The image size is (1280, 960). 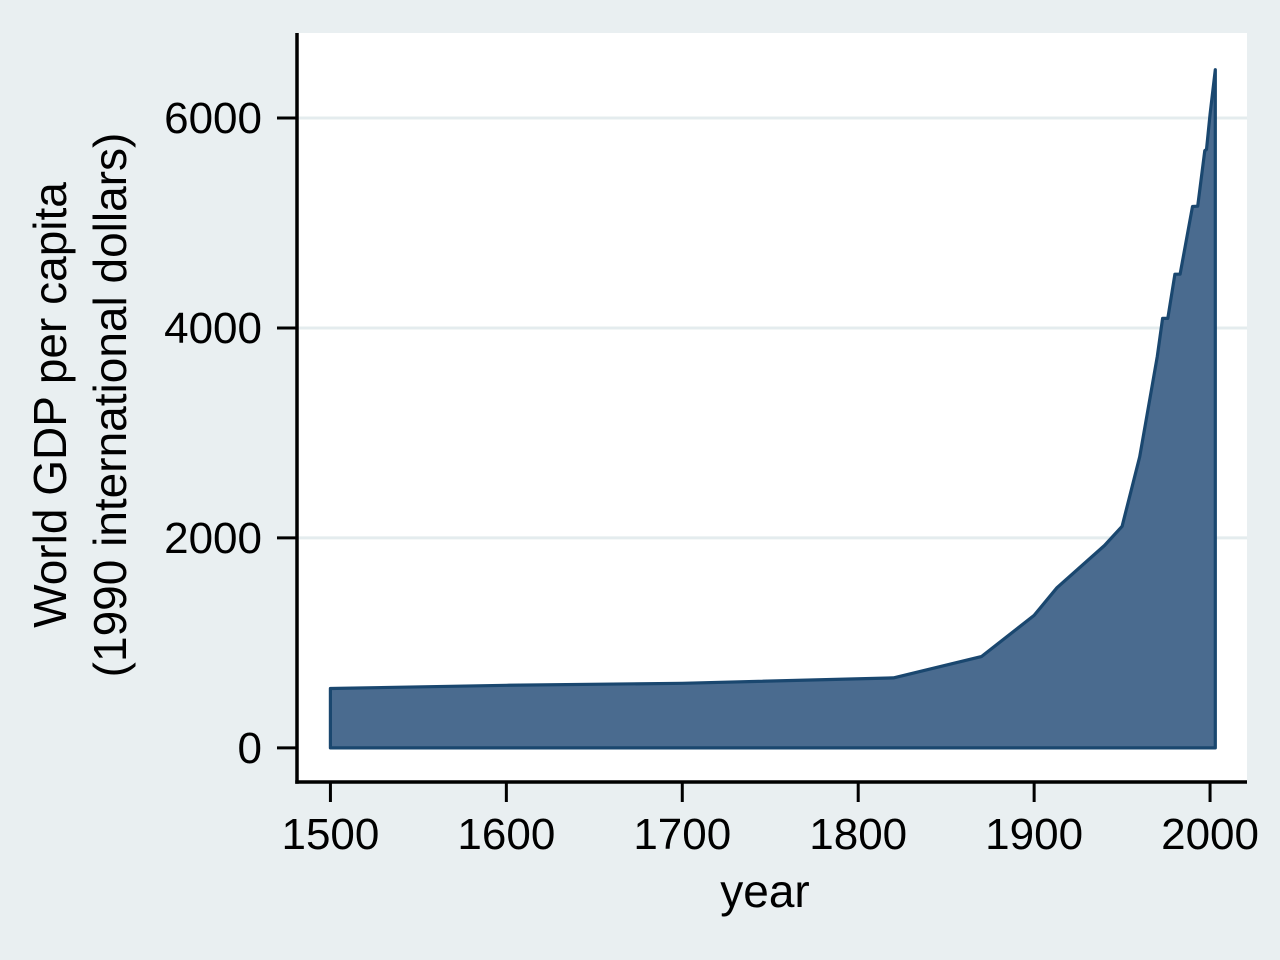 What do you see at coordinates (213, 328) in the screenshot?
I see `y-tick-label-4000: 4000` at bounding box center [213, 328].